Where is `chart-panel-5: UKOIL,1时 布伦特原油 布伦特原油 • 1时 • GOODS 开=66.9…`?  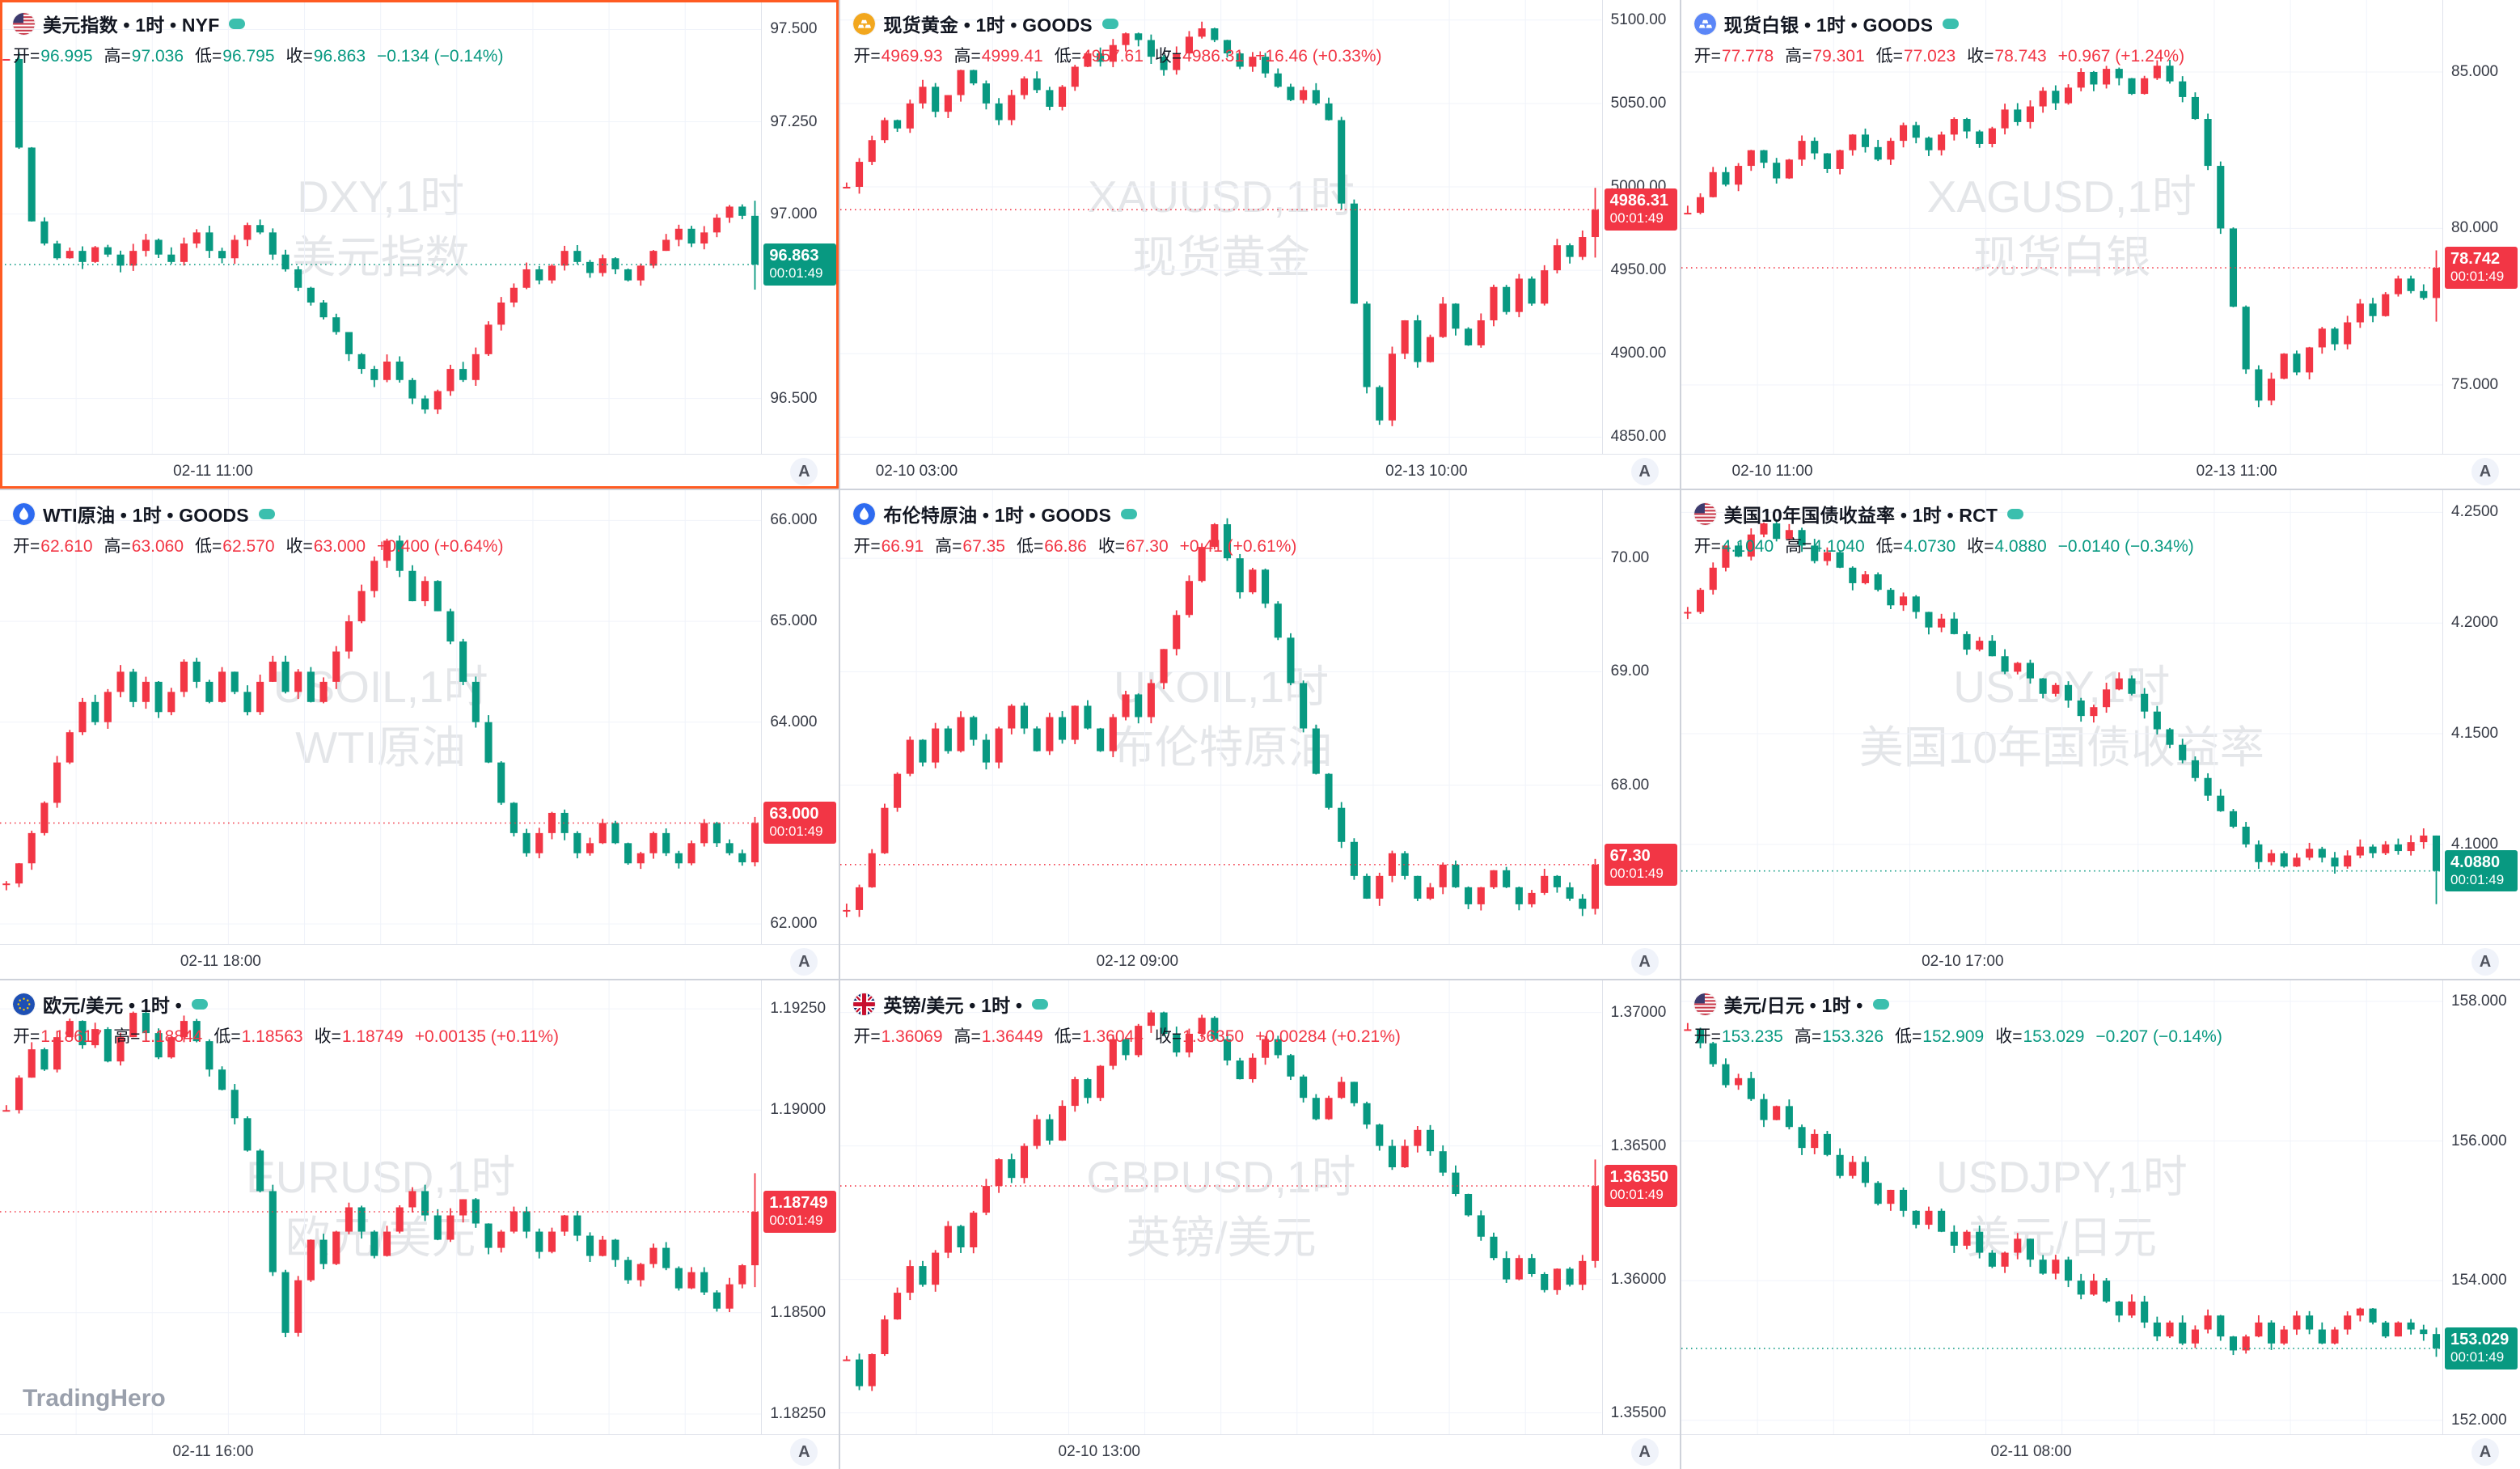
chart-panel-5: UKOIL,1时 布伦特原油 布伦特原油 • 1时 • GOODS 开=66.9… is located at coordinates (1260, 734).